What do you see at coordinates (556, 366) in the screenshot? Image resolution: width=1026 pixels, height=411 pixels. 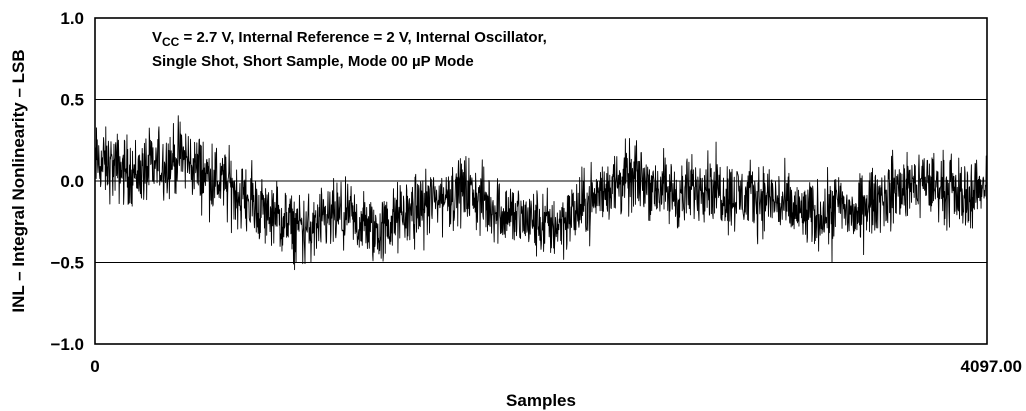 I see `x-tick-labels: 0 4097.00` at bounding box center [556, 366].